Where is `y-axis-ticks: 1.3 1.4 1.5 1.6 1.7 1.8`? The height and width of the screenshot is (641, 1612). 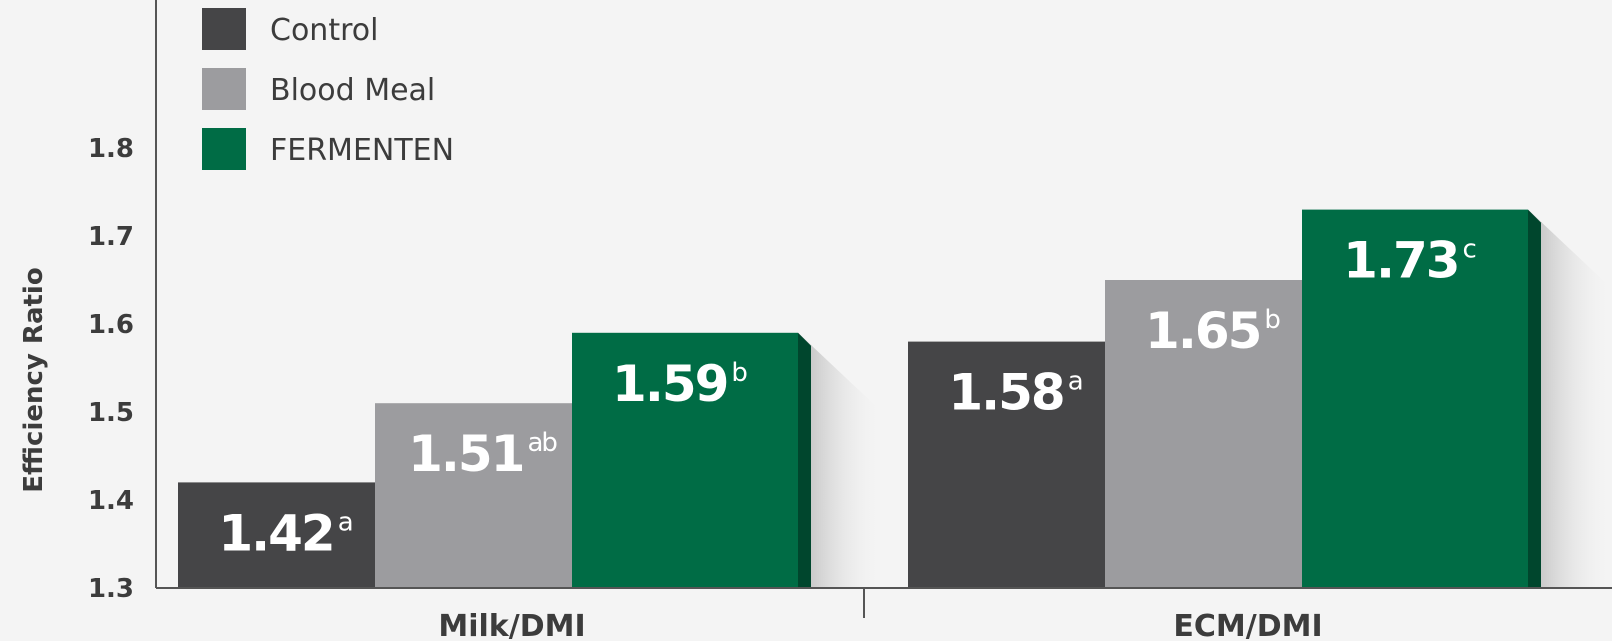 y-axis-ticks: 1.3 1.4 1.5 1.6 1.7 1.8 is located at coordinates (111, 369).